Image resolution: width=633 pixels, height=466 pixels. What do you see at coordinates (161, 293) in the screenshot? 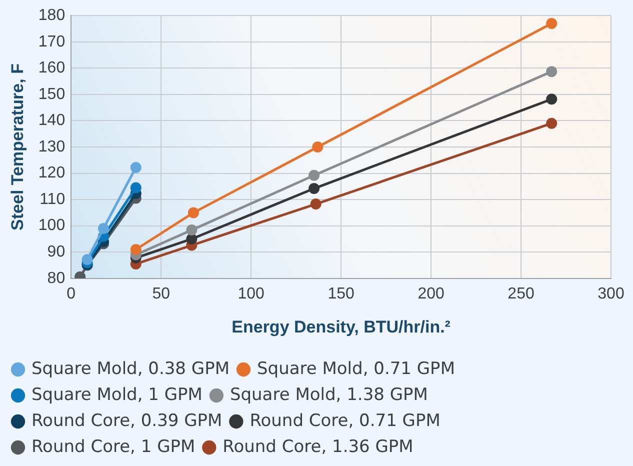
I see `x-tick-label: 50` at bounding box center [161, 293].